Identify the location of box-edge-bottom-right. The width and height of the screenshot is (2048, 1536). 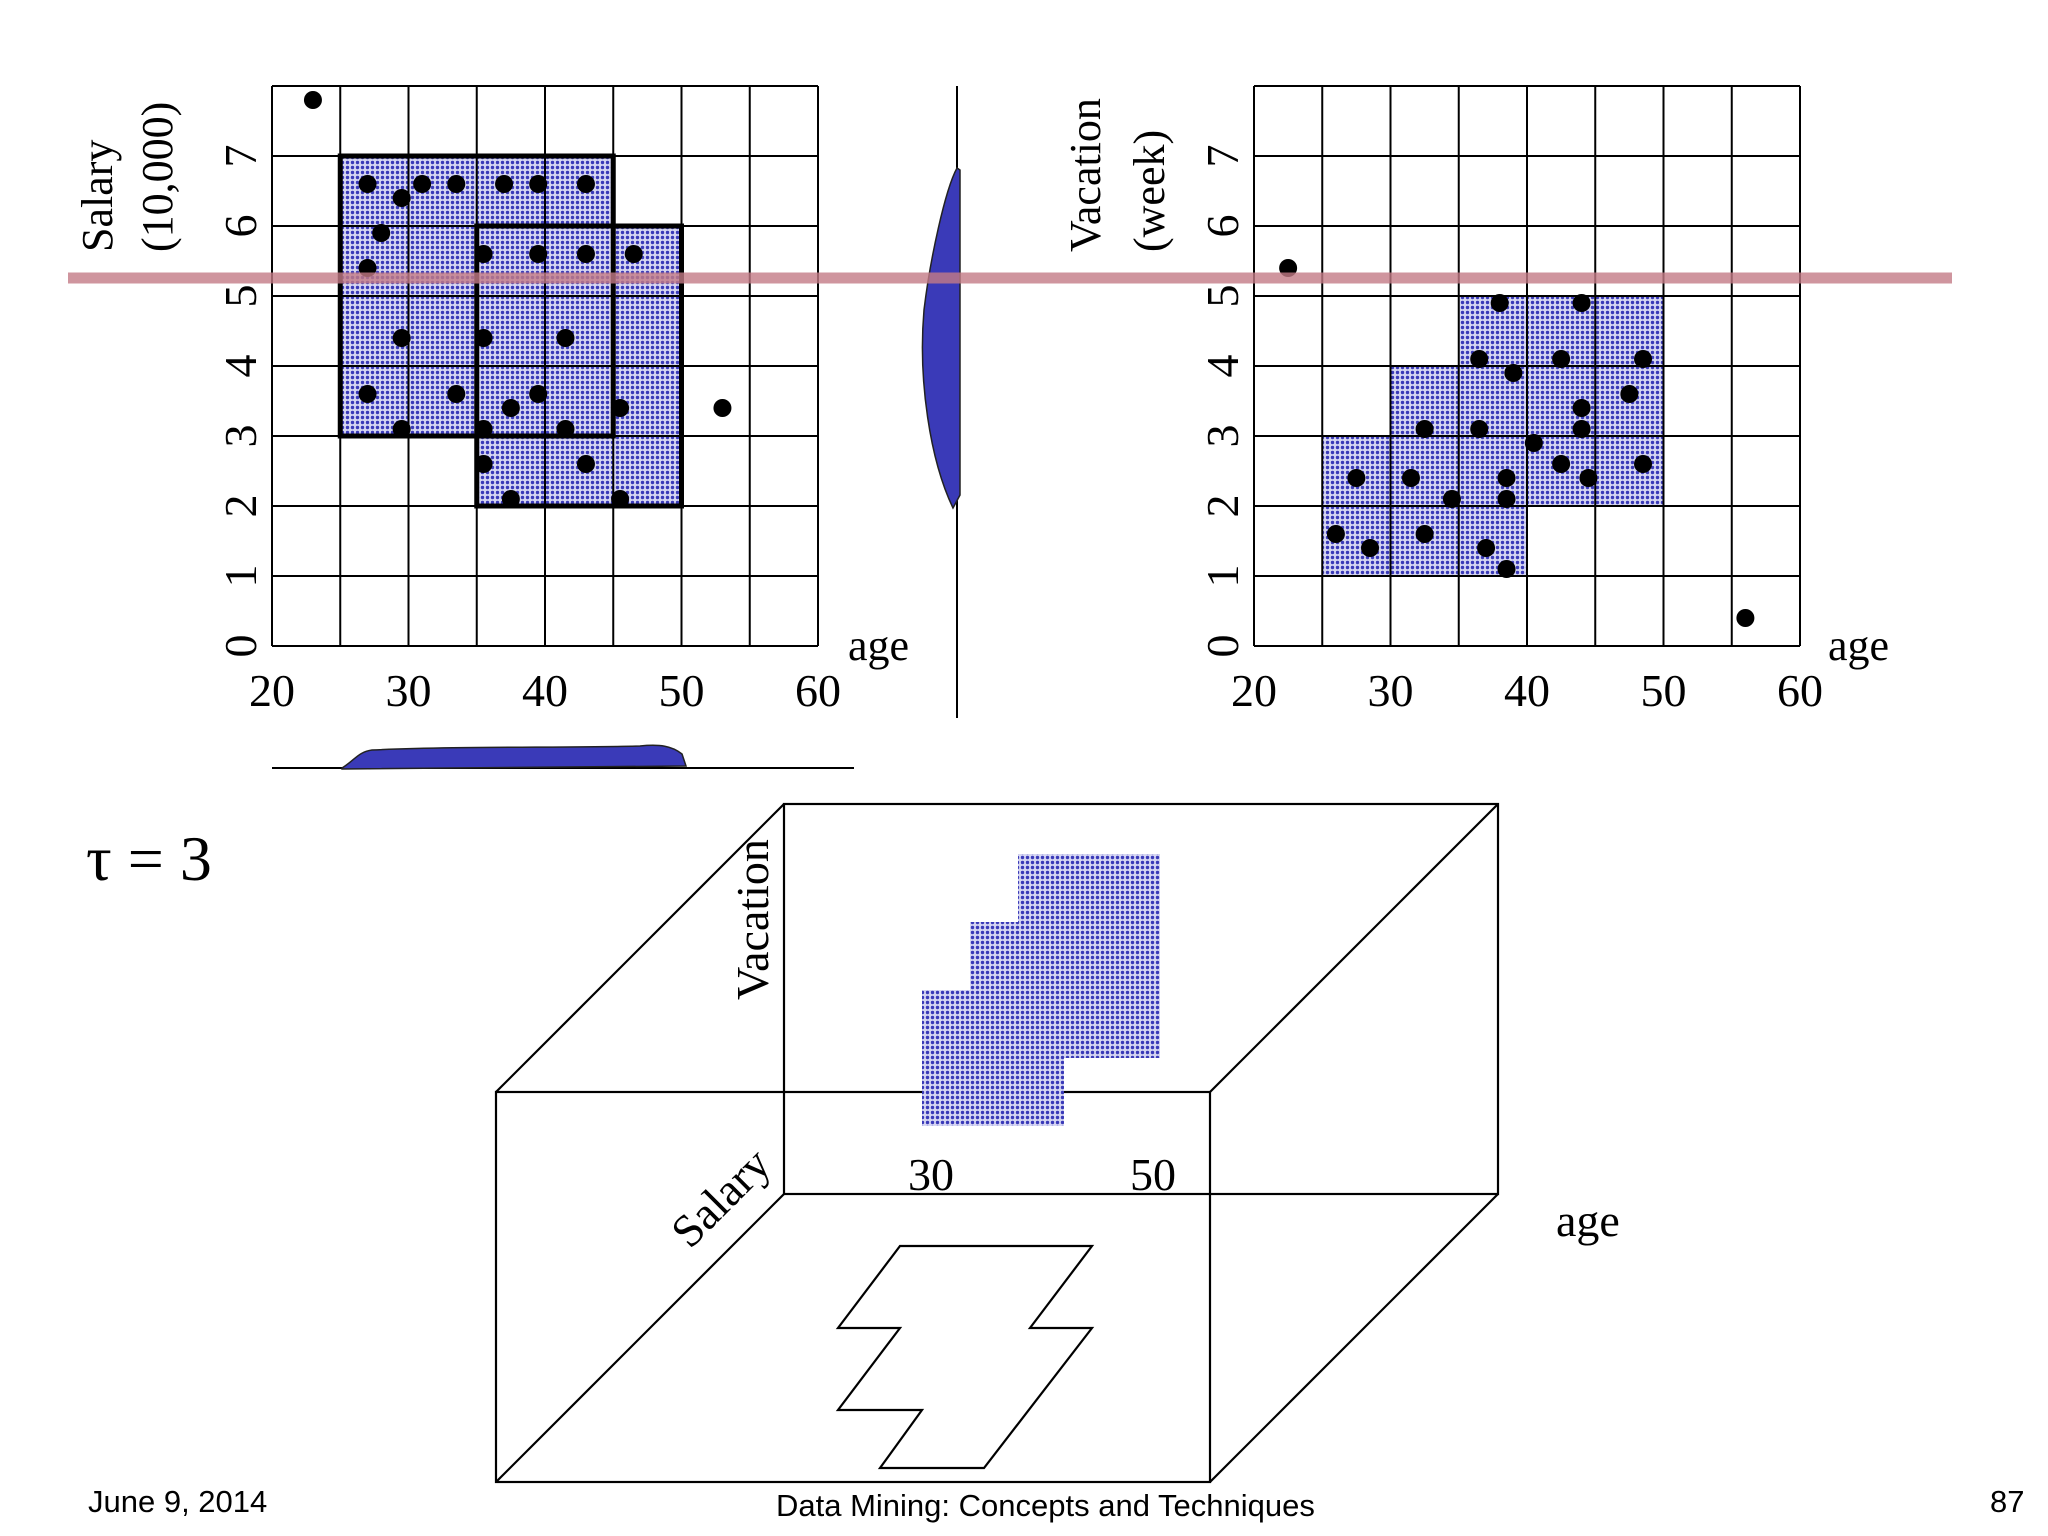
(1354, 1338).